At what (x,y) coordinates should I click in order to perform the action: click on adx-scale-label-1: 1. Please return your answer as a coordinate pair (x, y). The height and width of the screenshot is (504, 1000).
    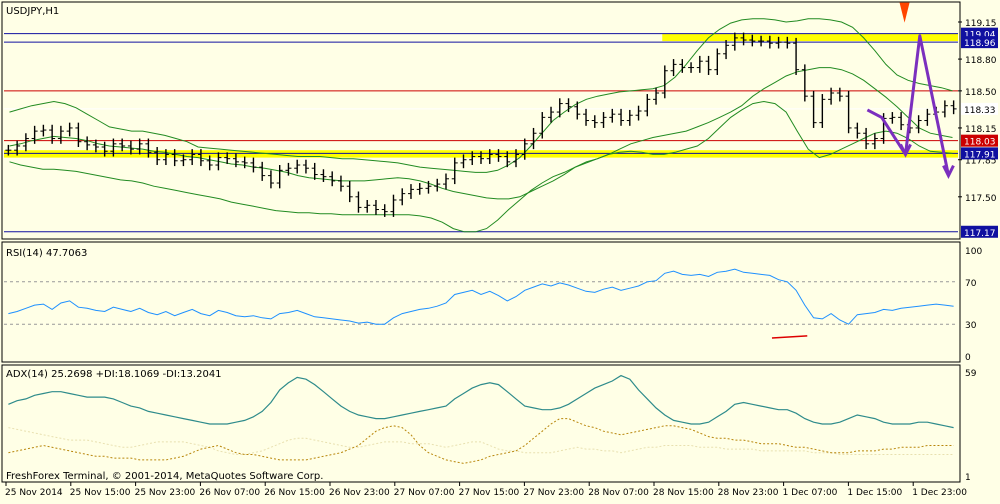
    Looking at the image, I should click on (968, 478).